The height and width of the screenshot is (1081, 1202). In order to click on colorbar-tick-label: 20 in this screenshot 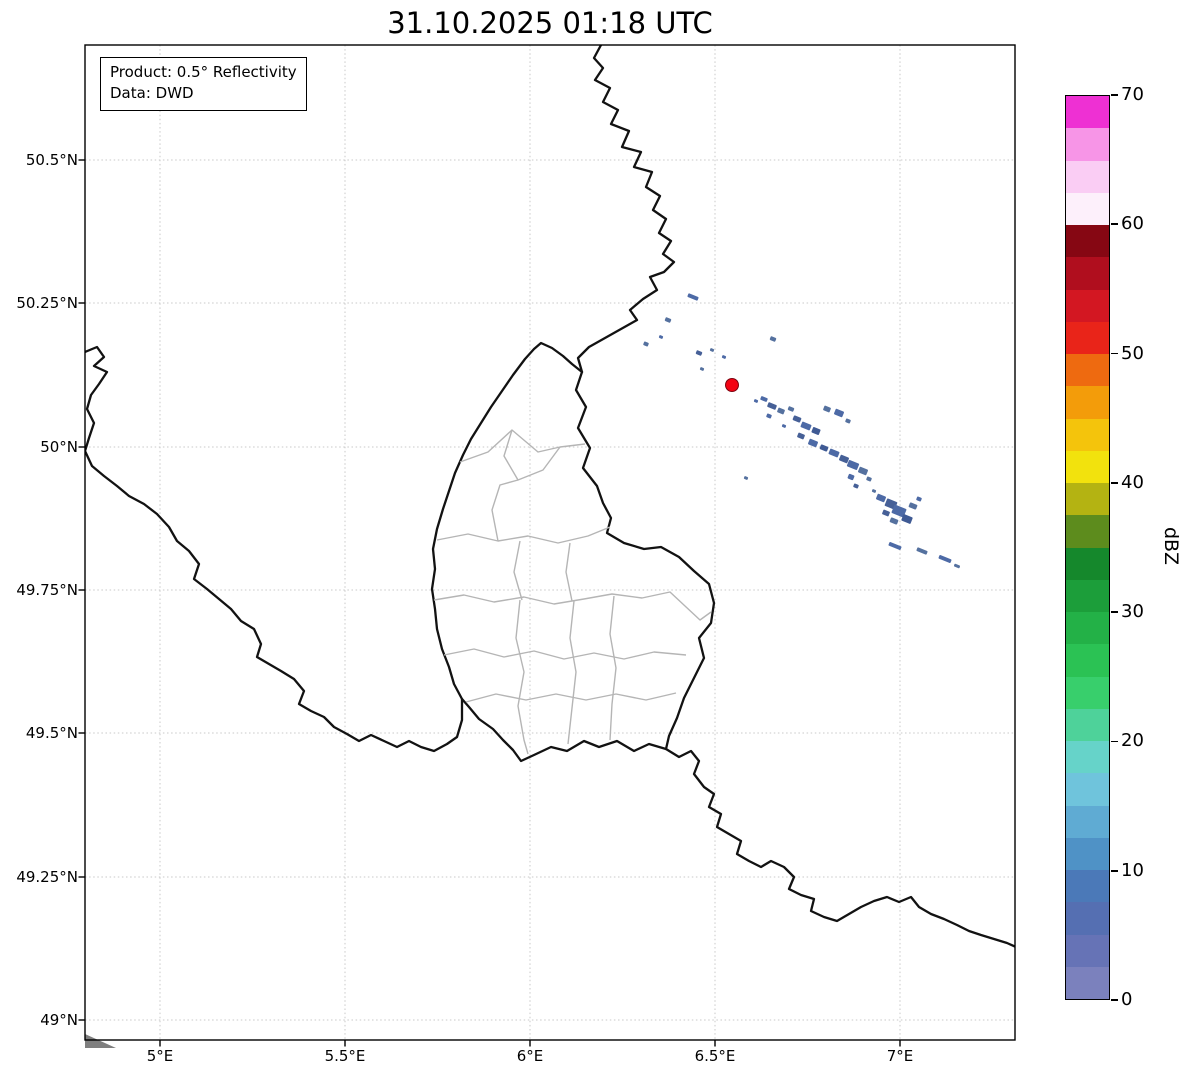, I will do `click(1132, 741)`.